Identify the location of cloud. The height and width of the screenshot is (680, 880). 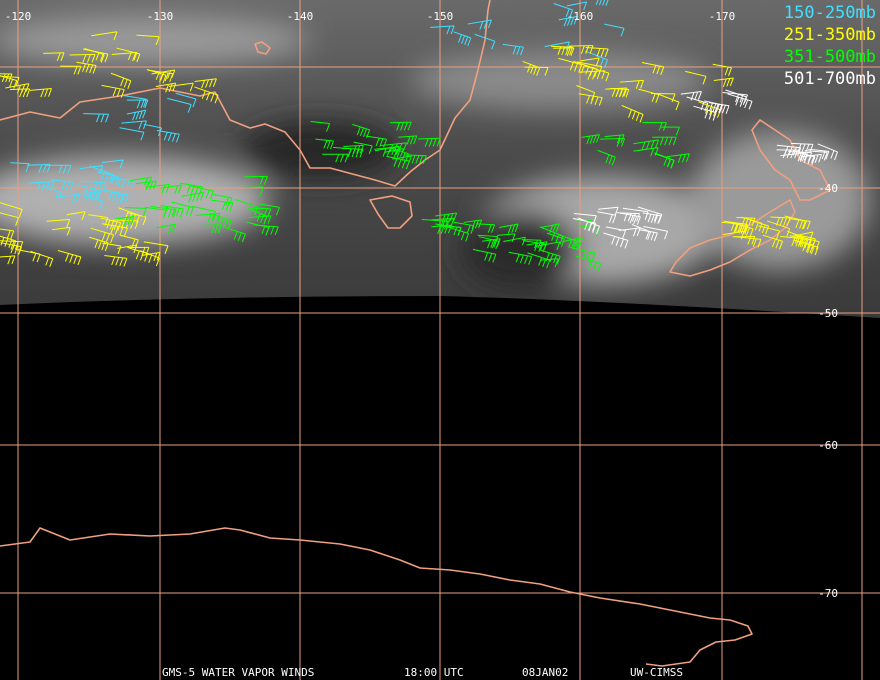
(135, 200).